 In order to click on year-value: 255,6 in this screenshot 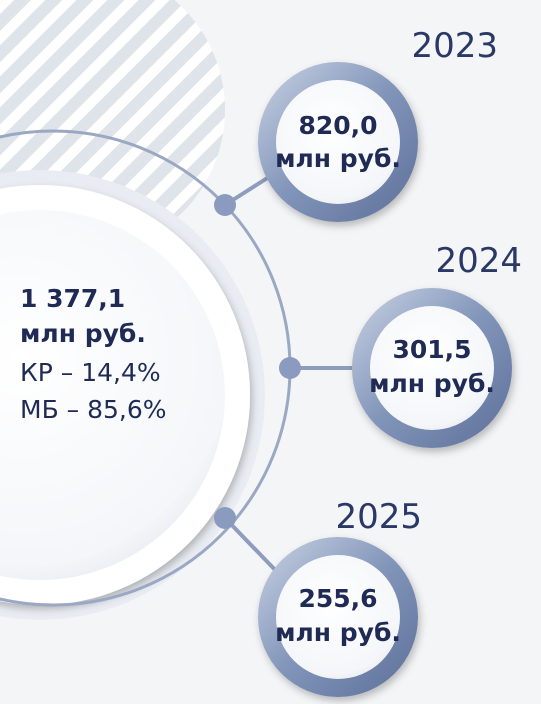, I will do `click(337, 598)`.